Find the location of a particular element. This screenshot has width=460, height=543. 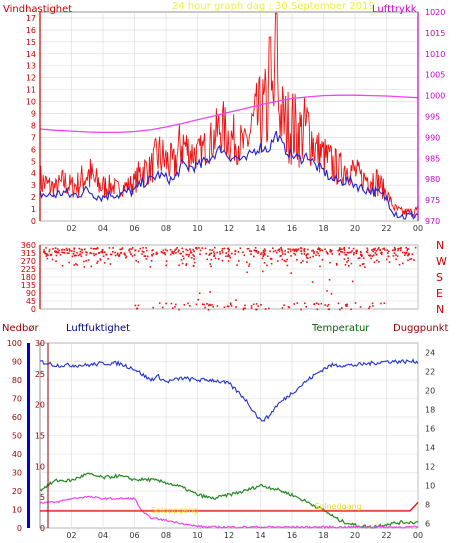

compass-label: W is located at coordinates (441, 261).